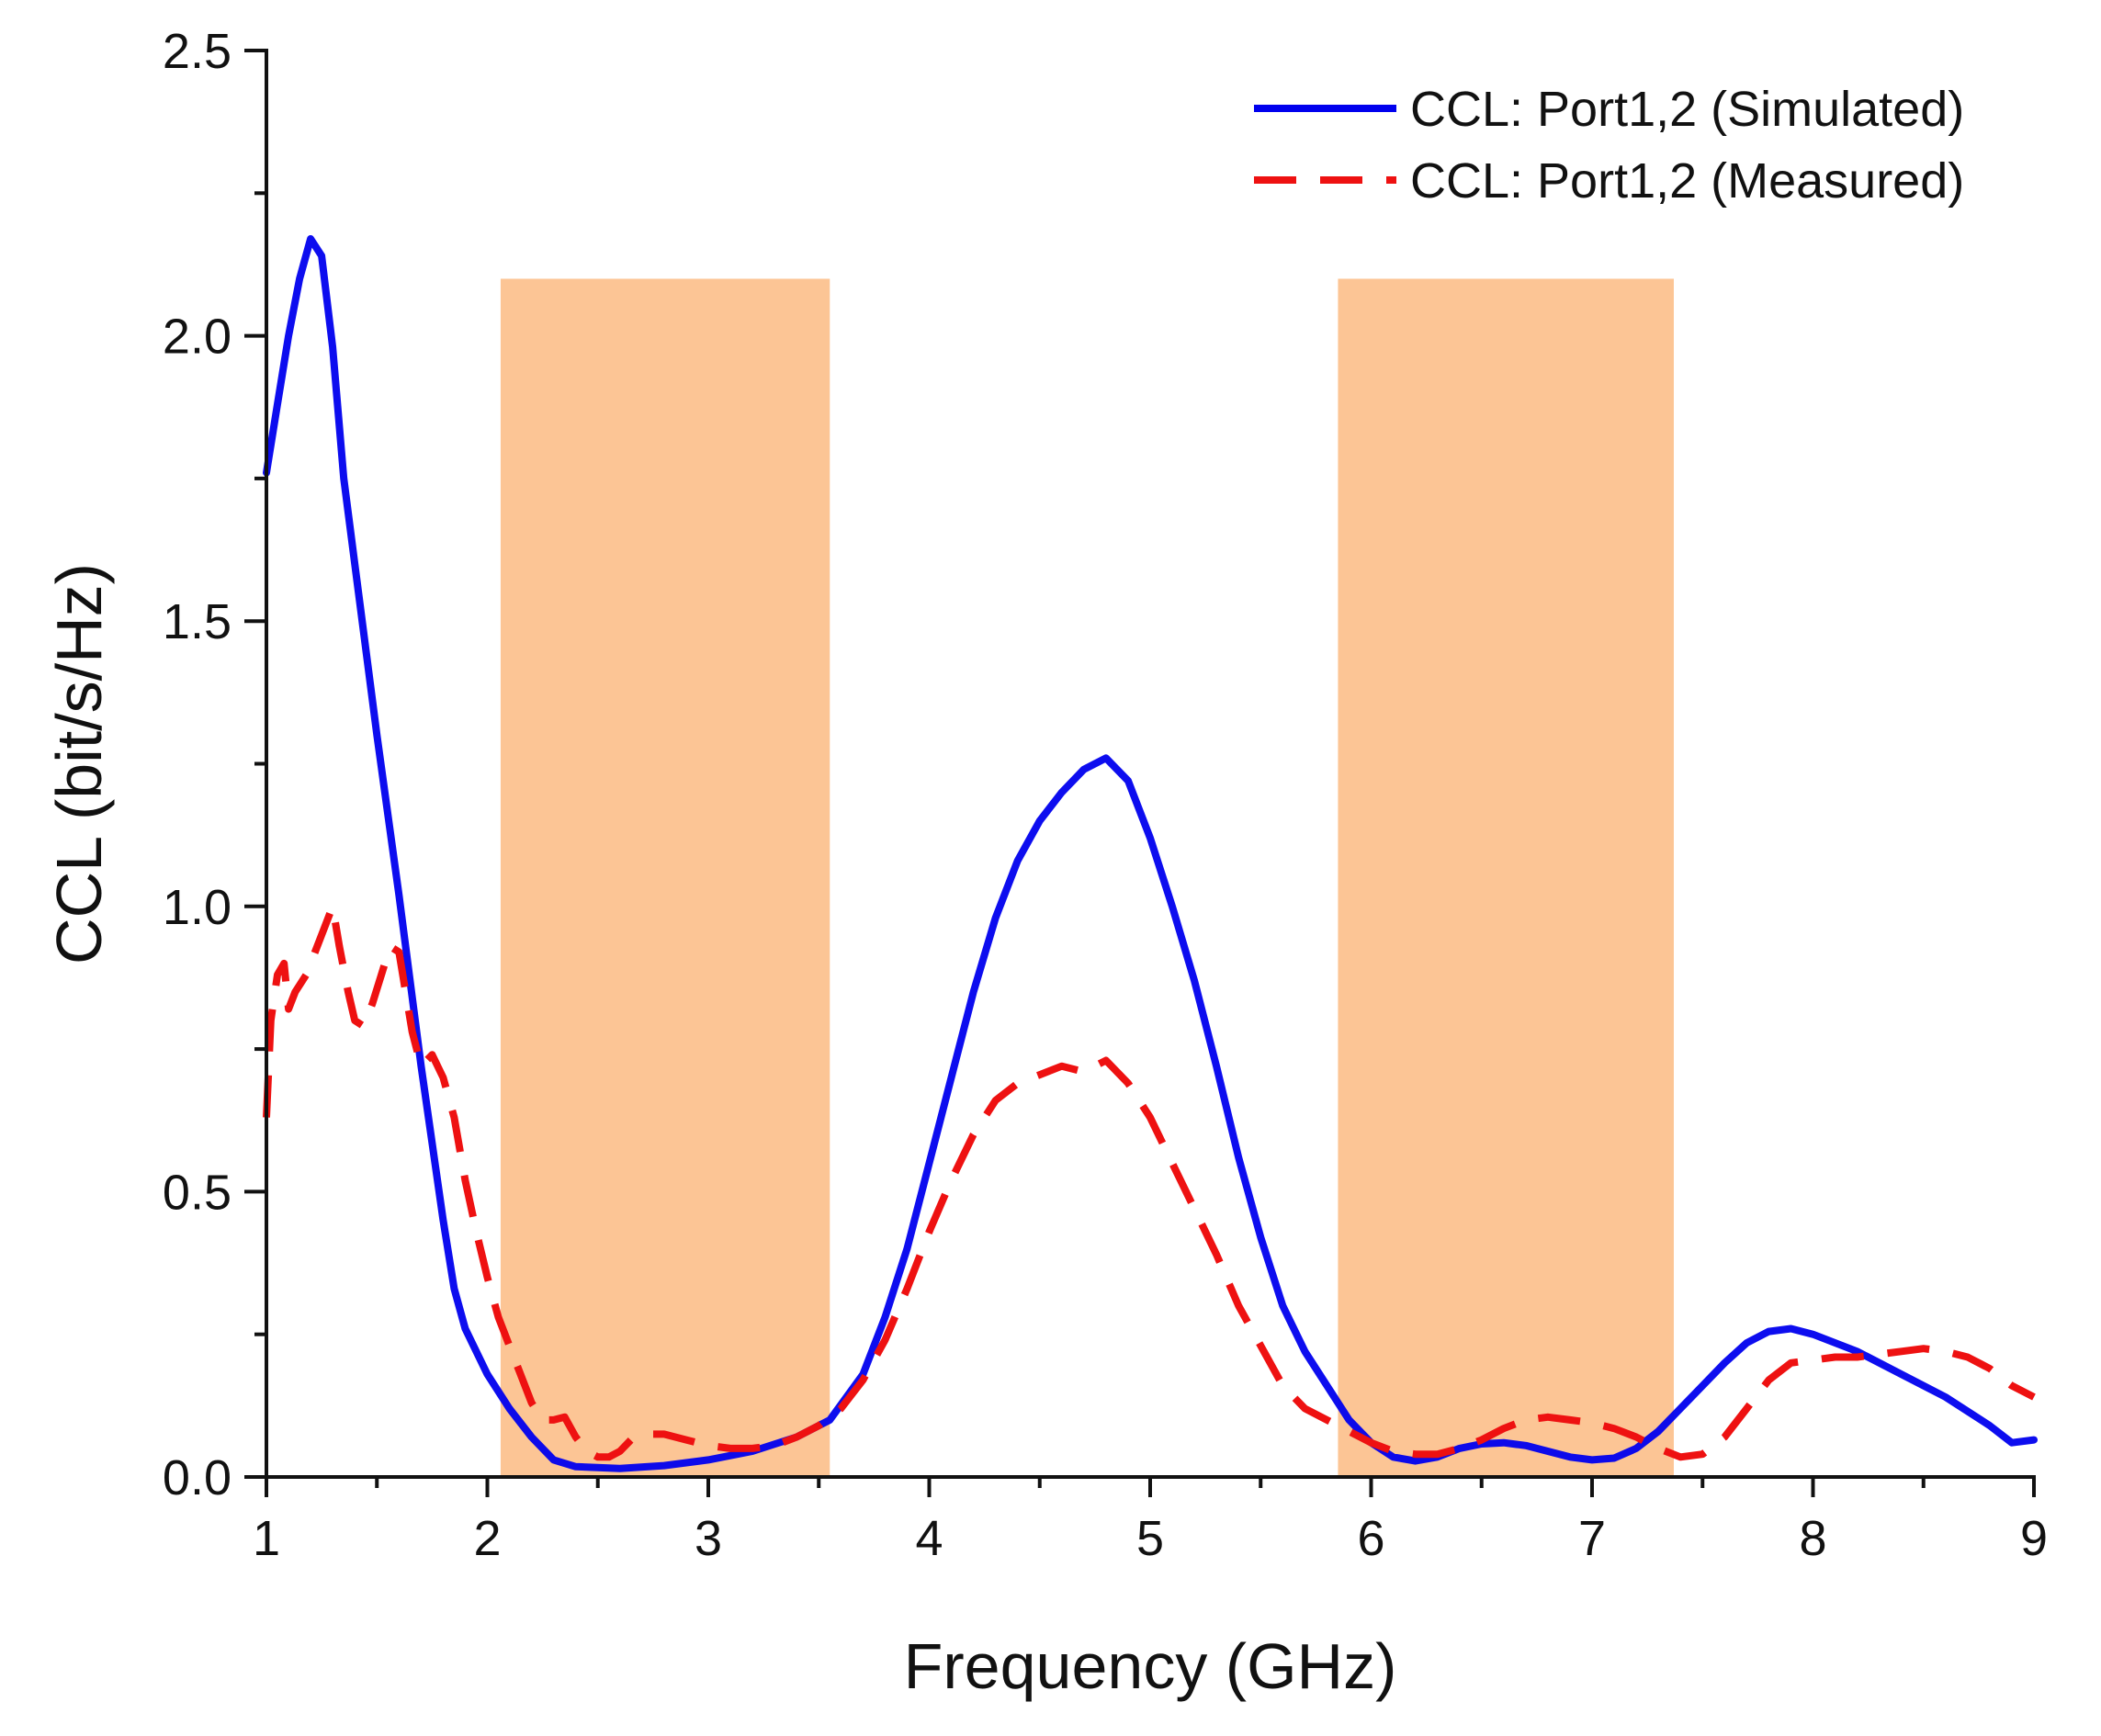  I want to click on y-tick-label: 0.0, so click(197, 1477).